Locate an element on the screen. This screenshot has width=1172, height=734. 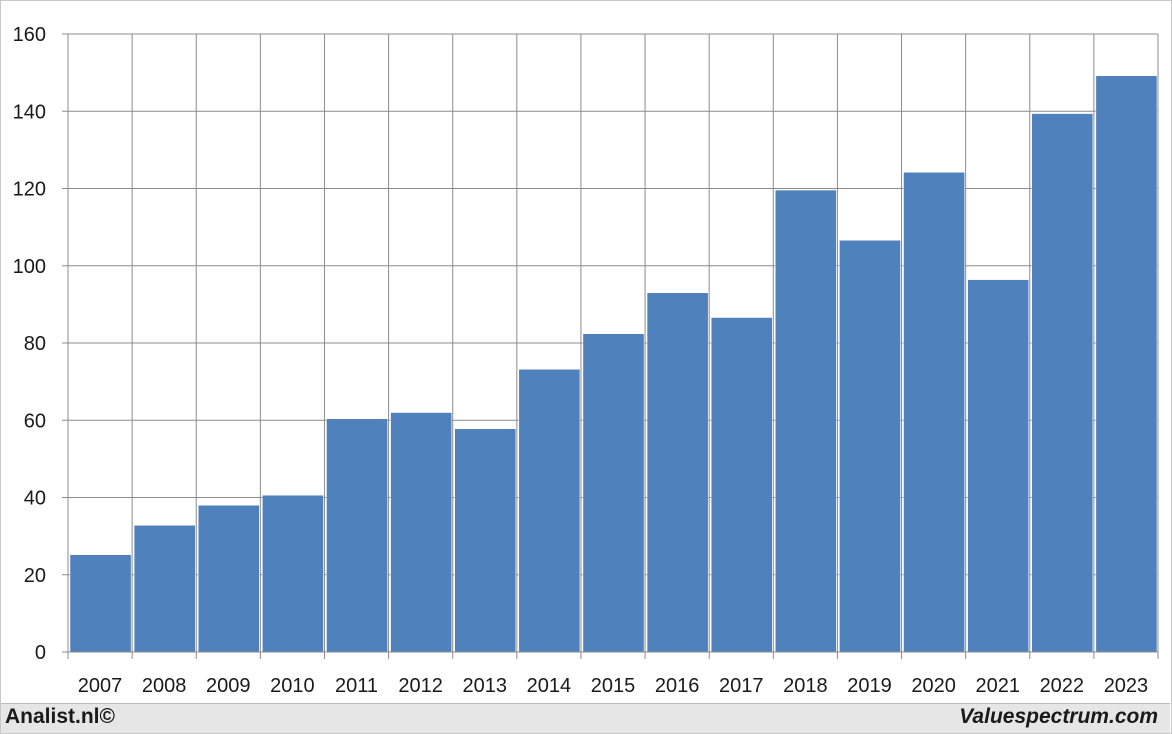
x-tick-label: 2011 is located at coordinates (356, 686).